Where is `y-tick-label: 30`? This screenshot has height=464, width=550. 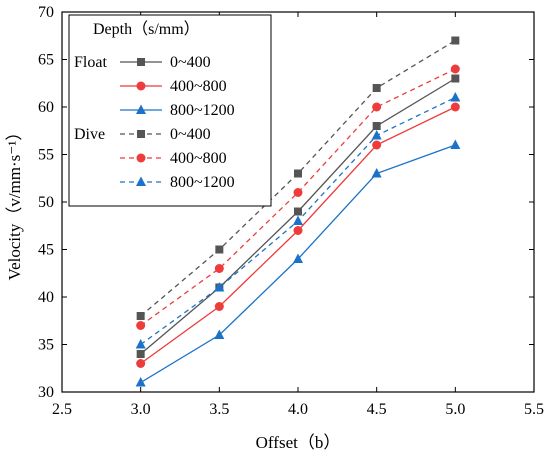 y-tick-label: 30 is located at coordinates (46, 392).